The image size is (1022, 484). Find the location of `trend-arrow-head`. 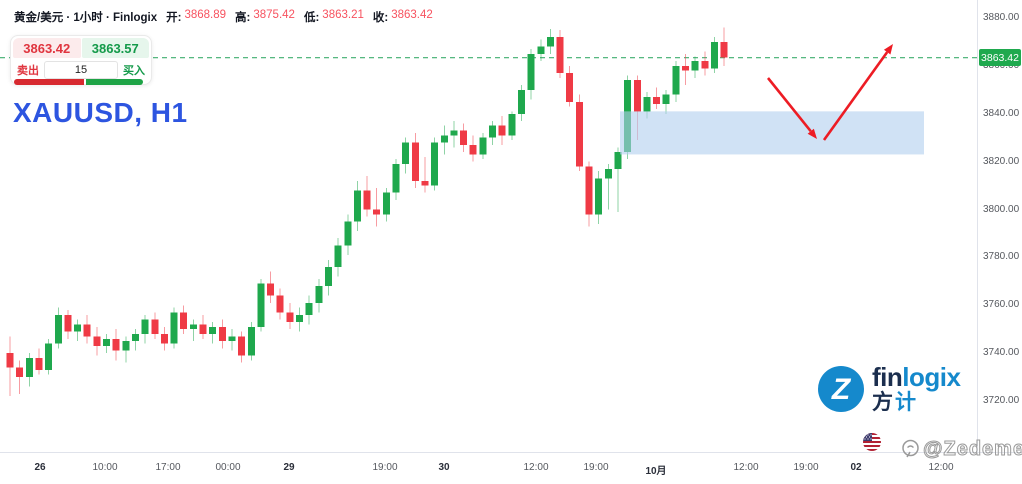

trend-arrow-head is located at coordinates (888, 49).